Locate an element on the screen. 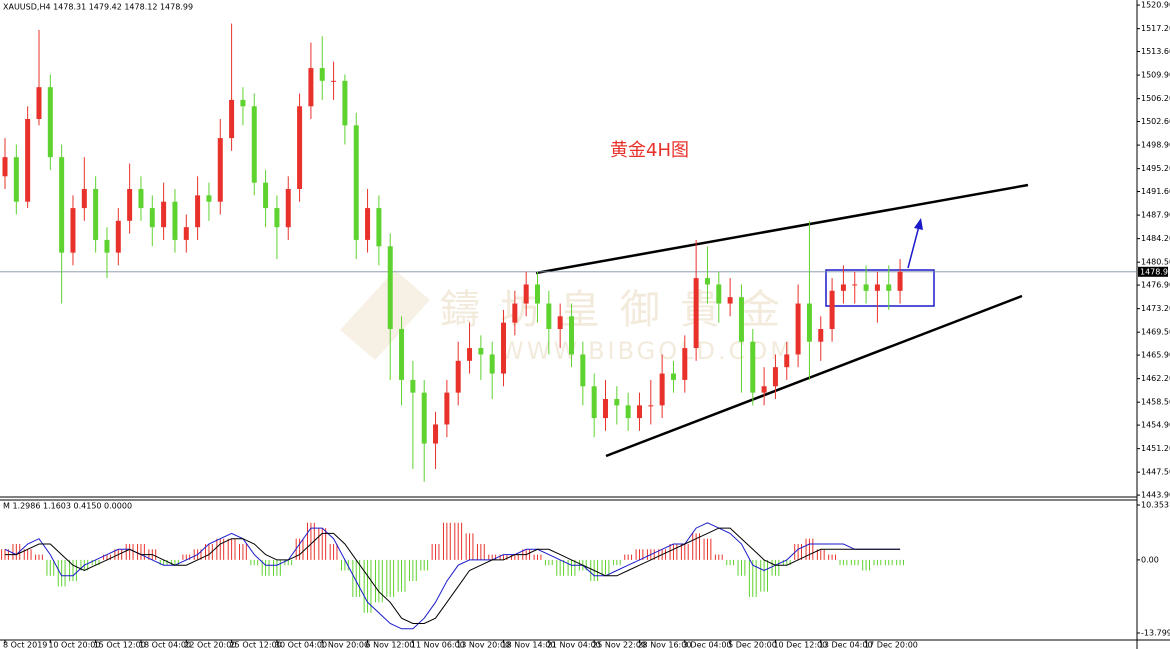  x-tick-label: 10 Dec 12:00 is located at coordinates (800, 645).